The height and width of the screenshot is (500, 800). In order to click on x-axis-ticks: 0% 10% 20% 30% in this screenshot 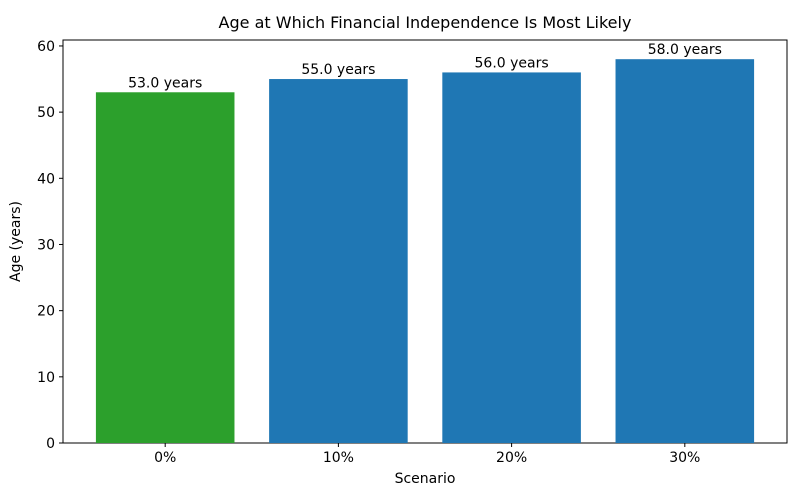, I will do `click(427, 454)`.